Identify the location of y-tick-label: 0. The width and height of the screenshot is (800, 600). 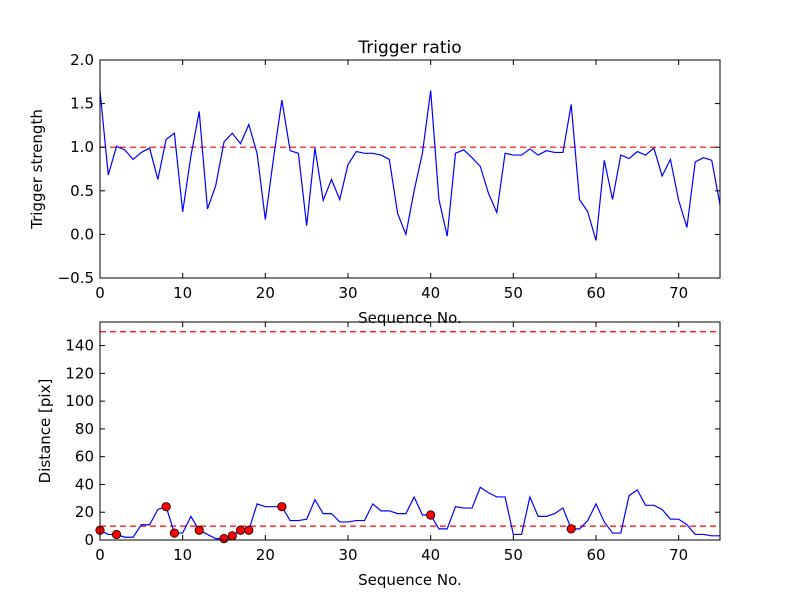
(89, 540).